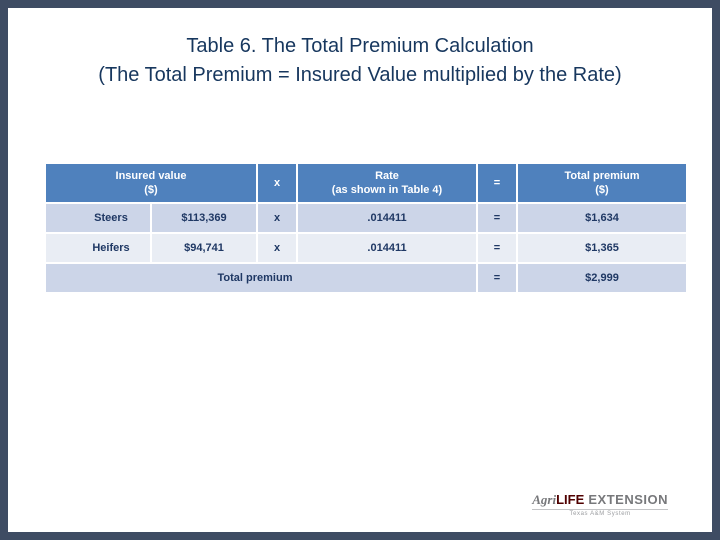 Image resolution: width=720 pixels, height=540 pixels. I want to click on grand-total-value: $2,999, so click(602, 278).